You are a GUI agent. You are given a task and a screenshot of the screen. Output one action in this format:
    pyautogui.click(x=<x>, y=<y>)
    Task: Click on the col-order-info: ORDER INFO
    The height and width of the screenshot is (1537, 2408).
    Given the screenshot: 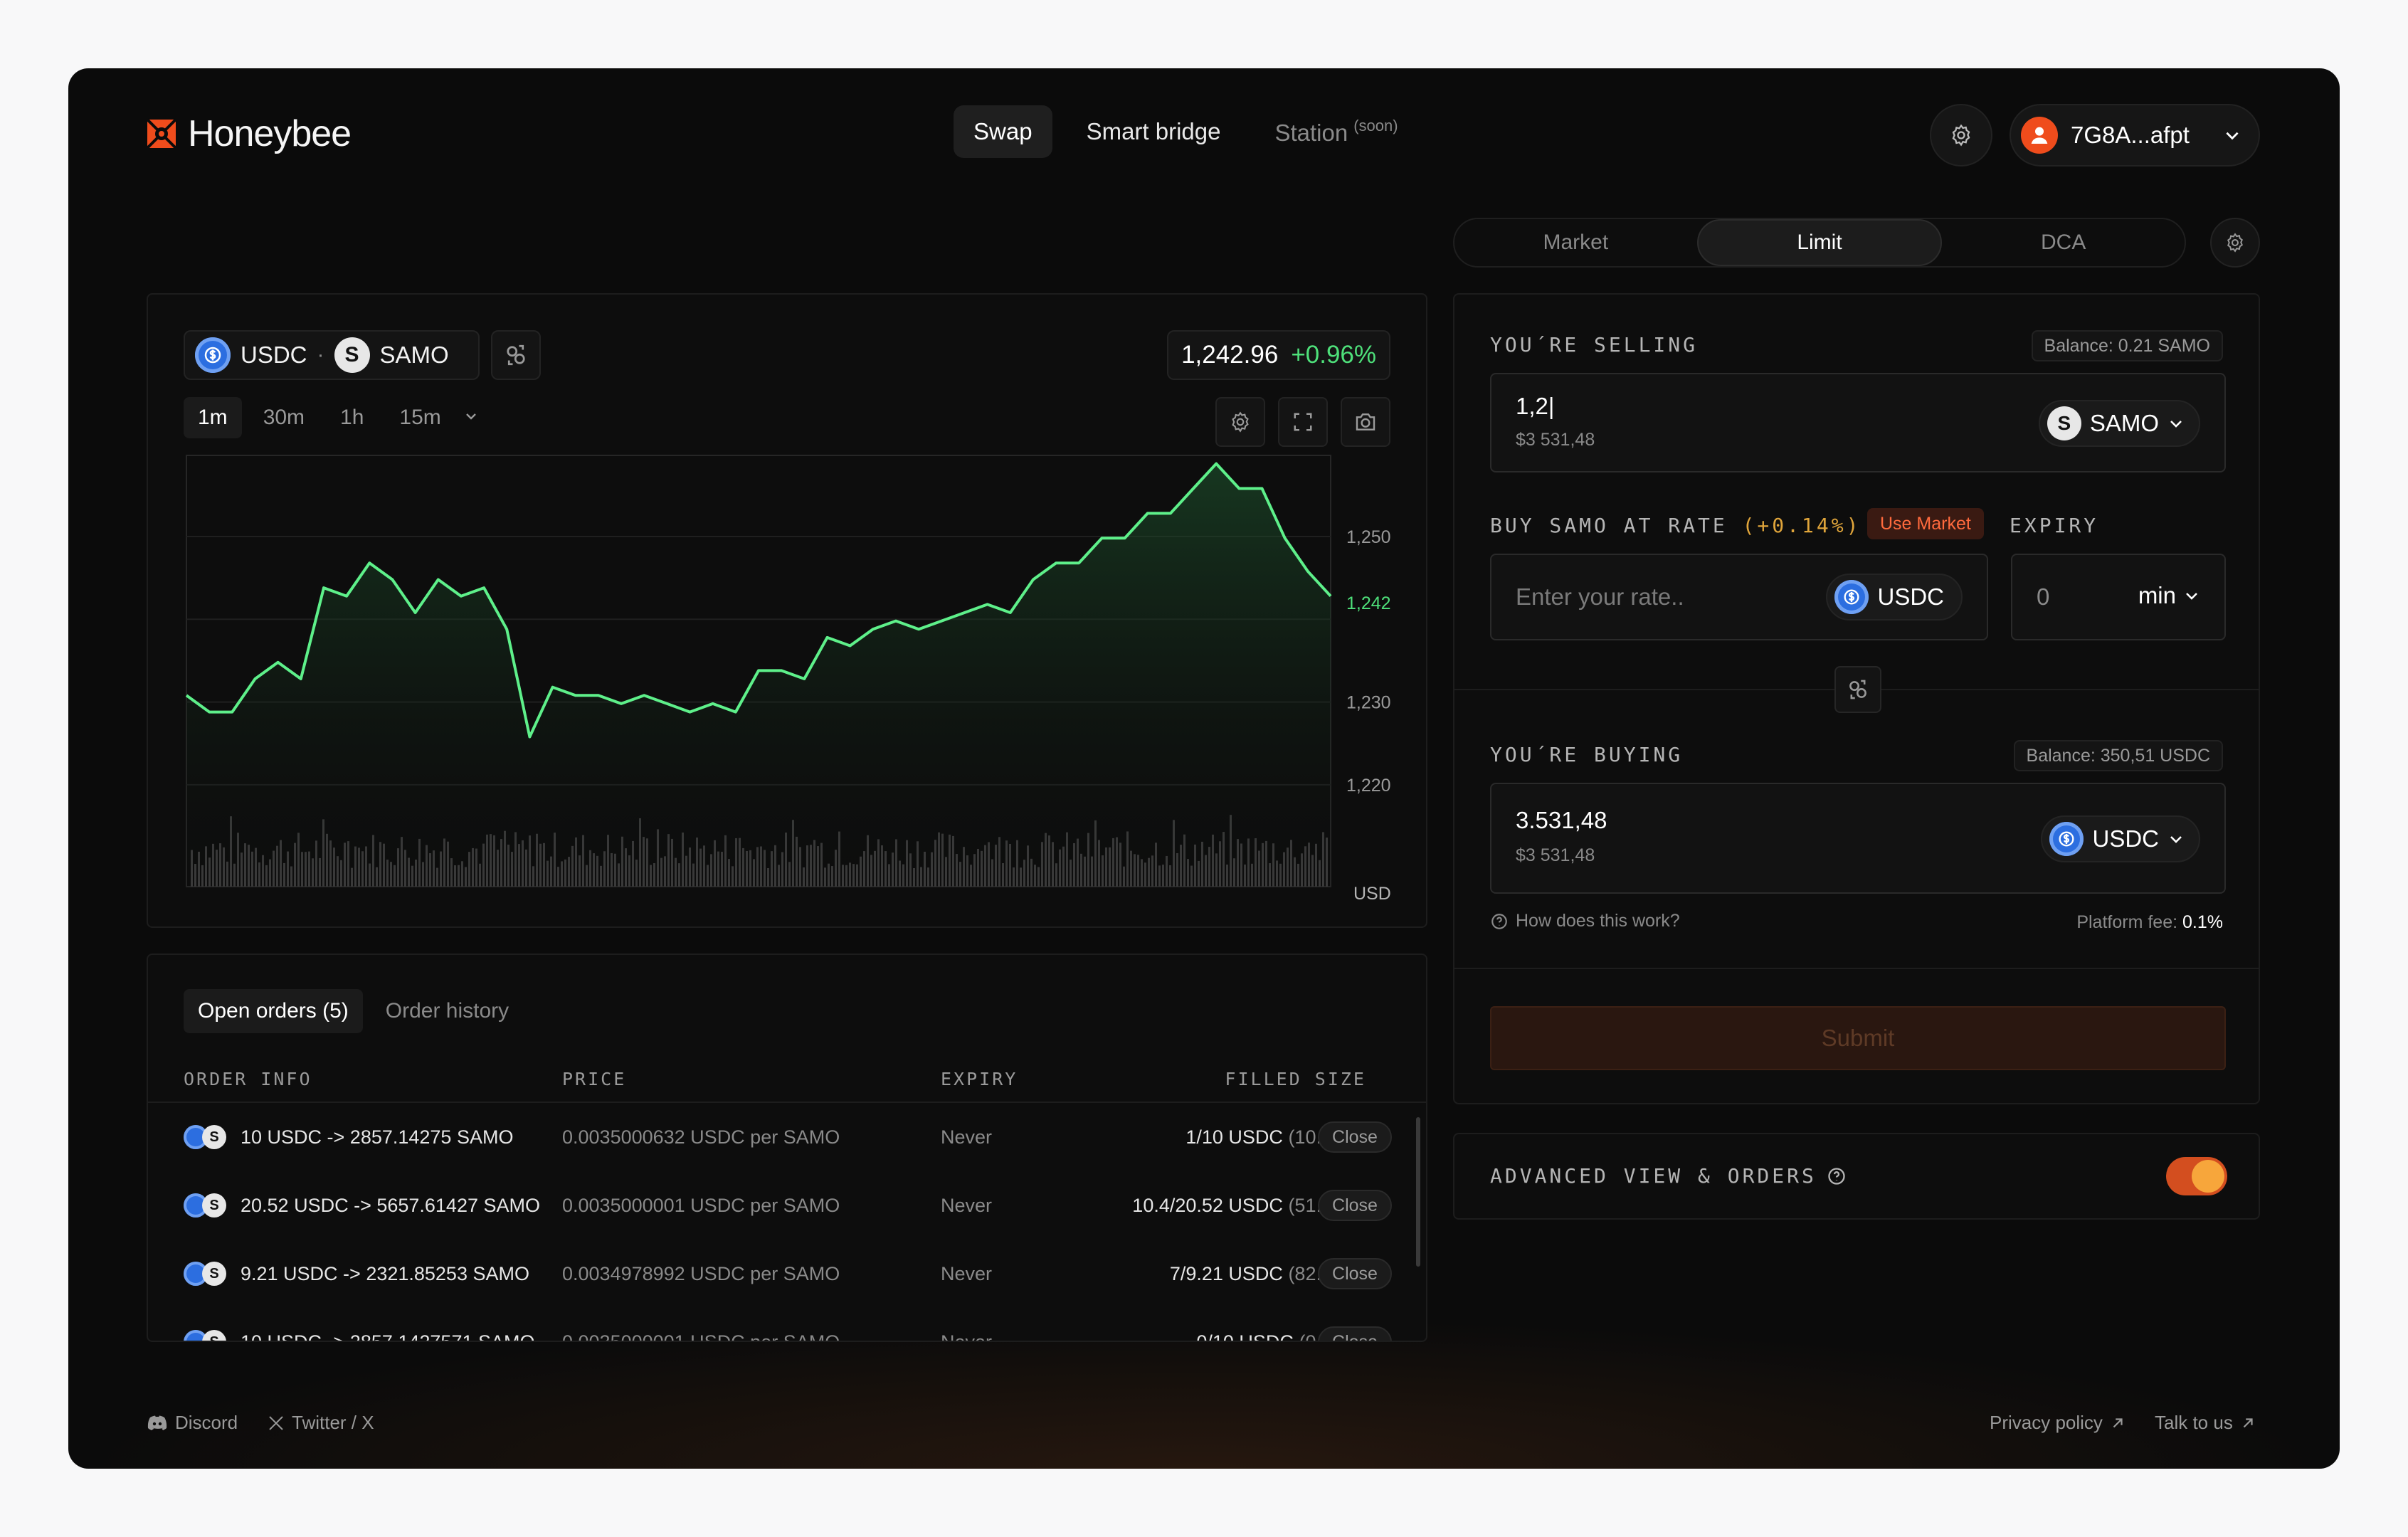 What is the action you would take?
    pyautogui.click(x=248, y=1079)
    